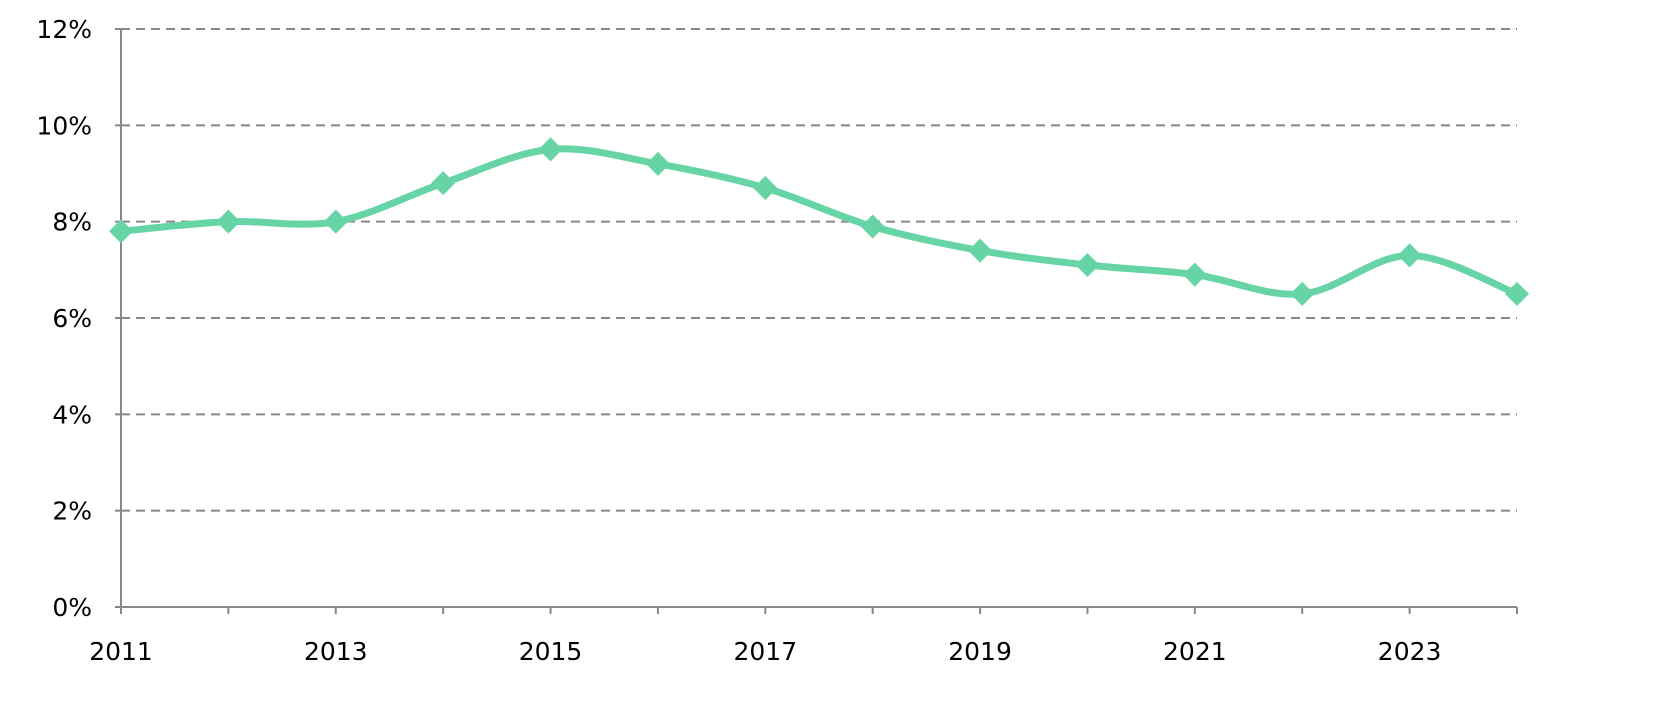 The width and height of the screenshot is (1664, 726). I want to click on y-tick-label: 12%, so click(64, 29).